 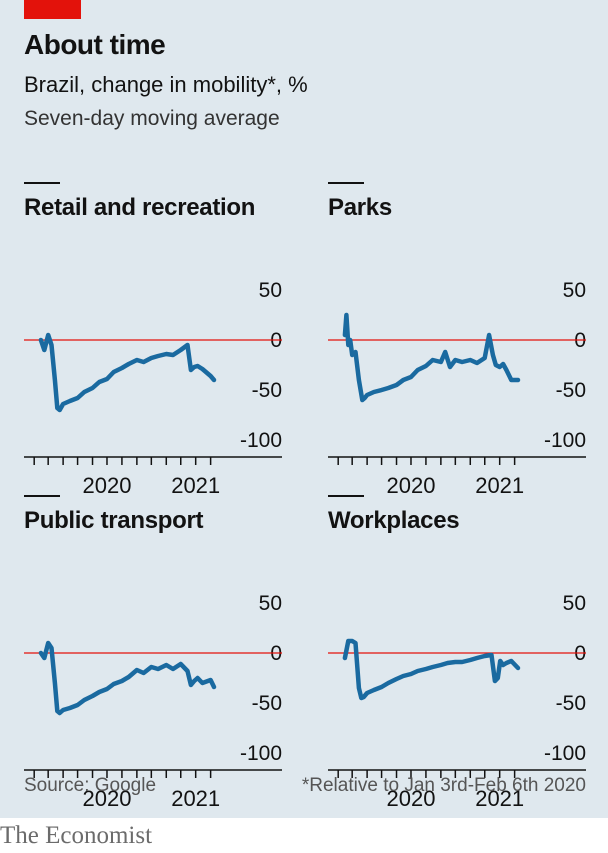 I want to click on brand-red-tag, so click(x=52, y=9).